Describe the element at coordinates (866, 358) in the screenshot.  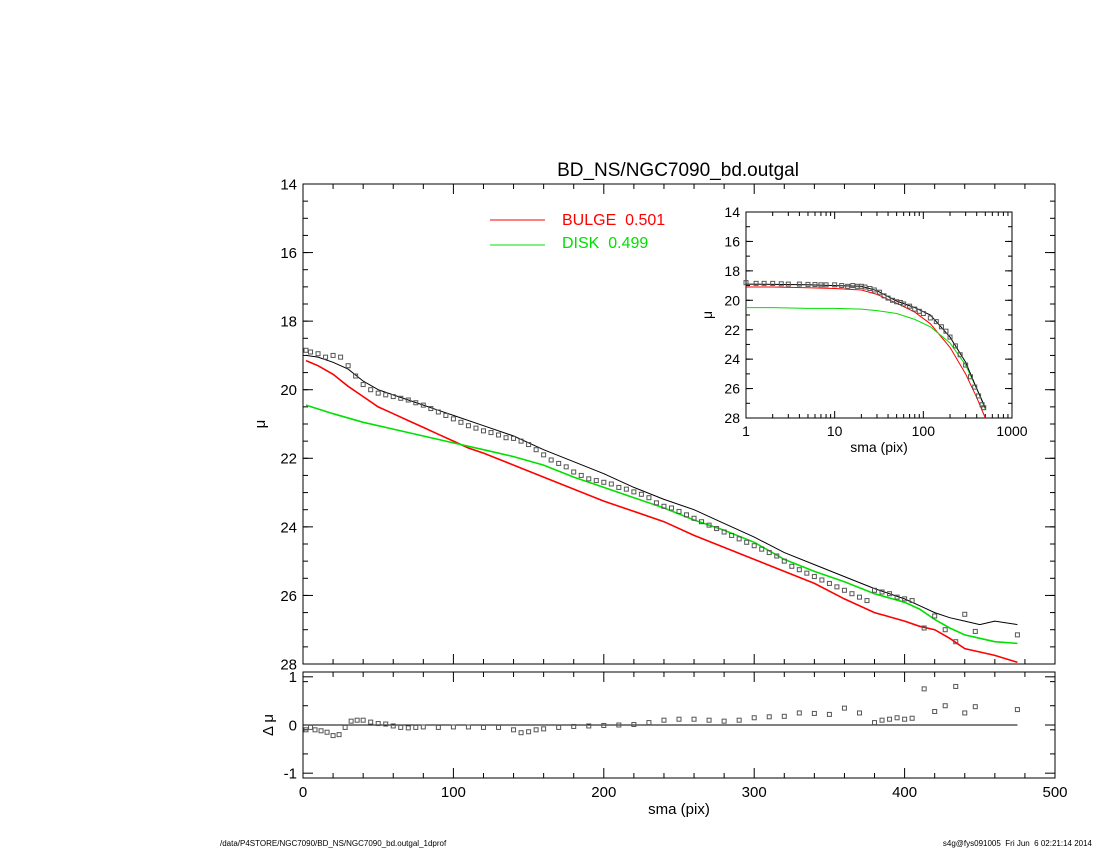
I see `inset-disk-line` at that location.